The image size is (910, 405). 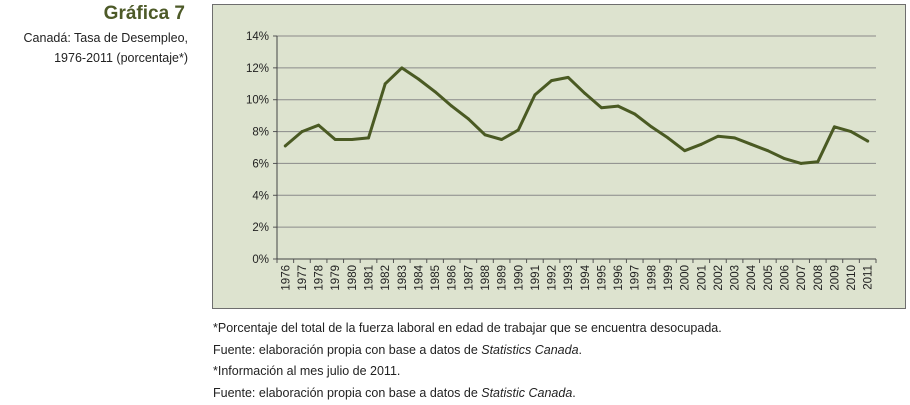 What do you see at coordinates (852, 278) in the screenshot?
I see `x-tick-label: 2010` at bounding box center [852, 278].